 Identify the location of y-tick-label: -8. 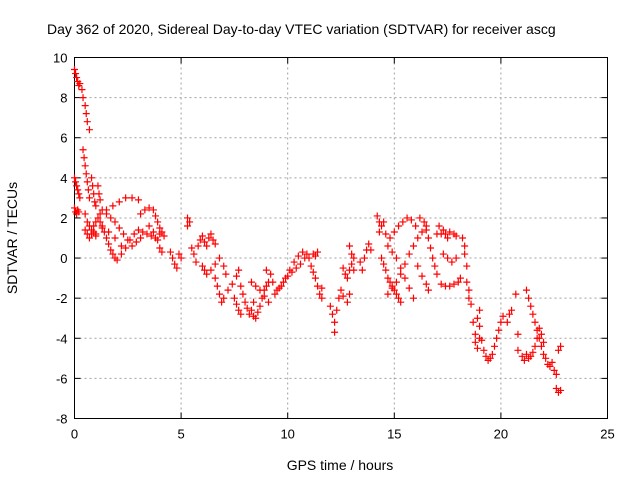
(62, 419).